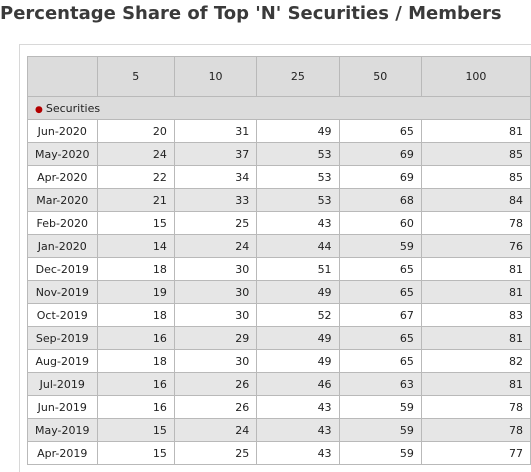  What do you see at coordinates (475, 200) in the screenshot?
I see `cell-top-100: 84` at bounding box center [475, 200].